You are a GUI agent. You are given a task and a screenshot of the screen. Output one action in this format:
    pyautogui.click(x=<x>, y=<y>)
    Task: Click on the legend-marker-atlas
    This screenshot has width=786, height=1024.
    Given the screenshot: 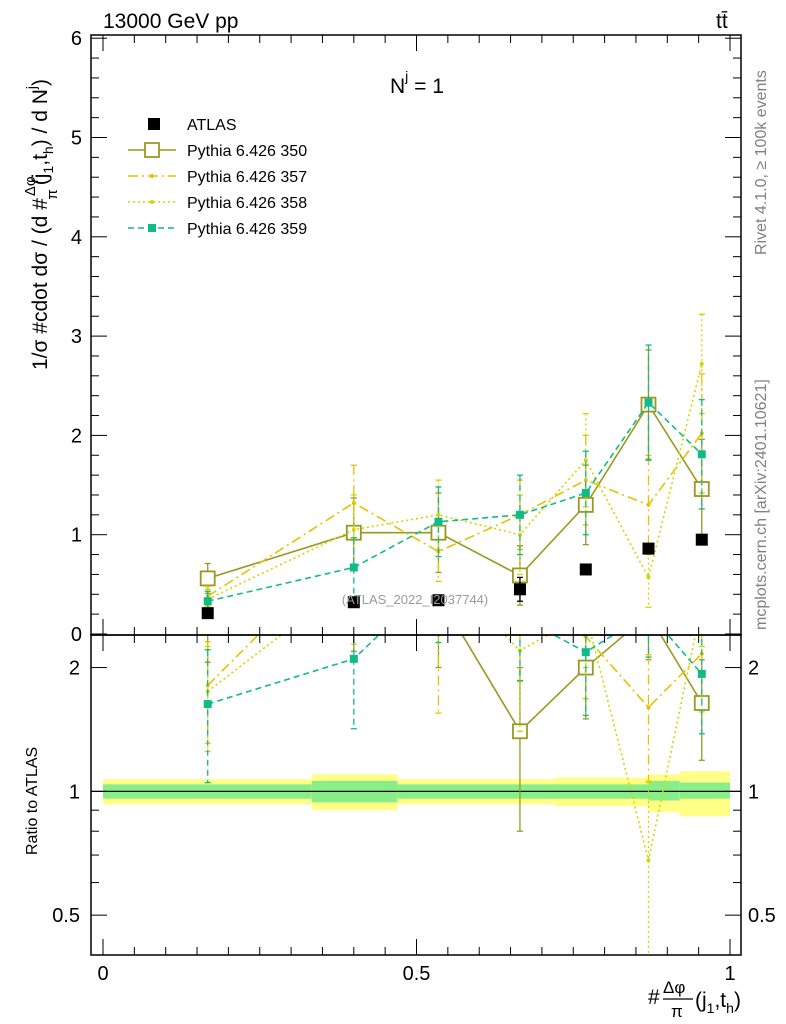 What is the action you would take?
    pyautogui.click(x=154, y=124)
    